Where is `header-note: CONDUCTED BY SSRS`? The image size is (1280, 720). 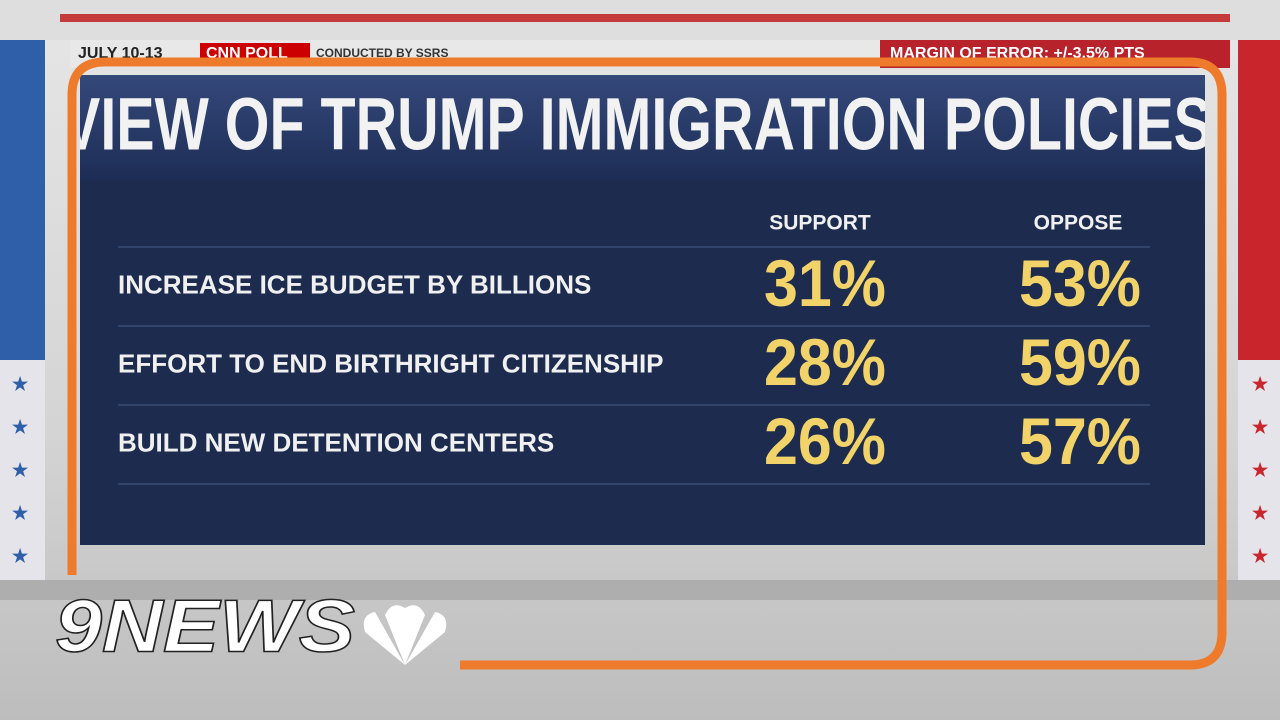 header-note: CONDUCTED BY SSRS is located at coordinates (382, 53).